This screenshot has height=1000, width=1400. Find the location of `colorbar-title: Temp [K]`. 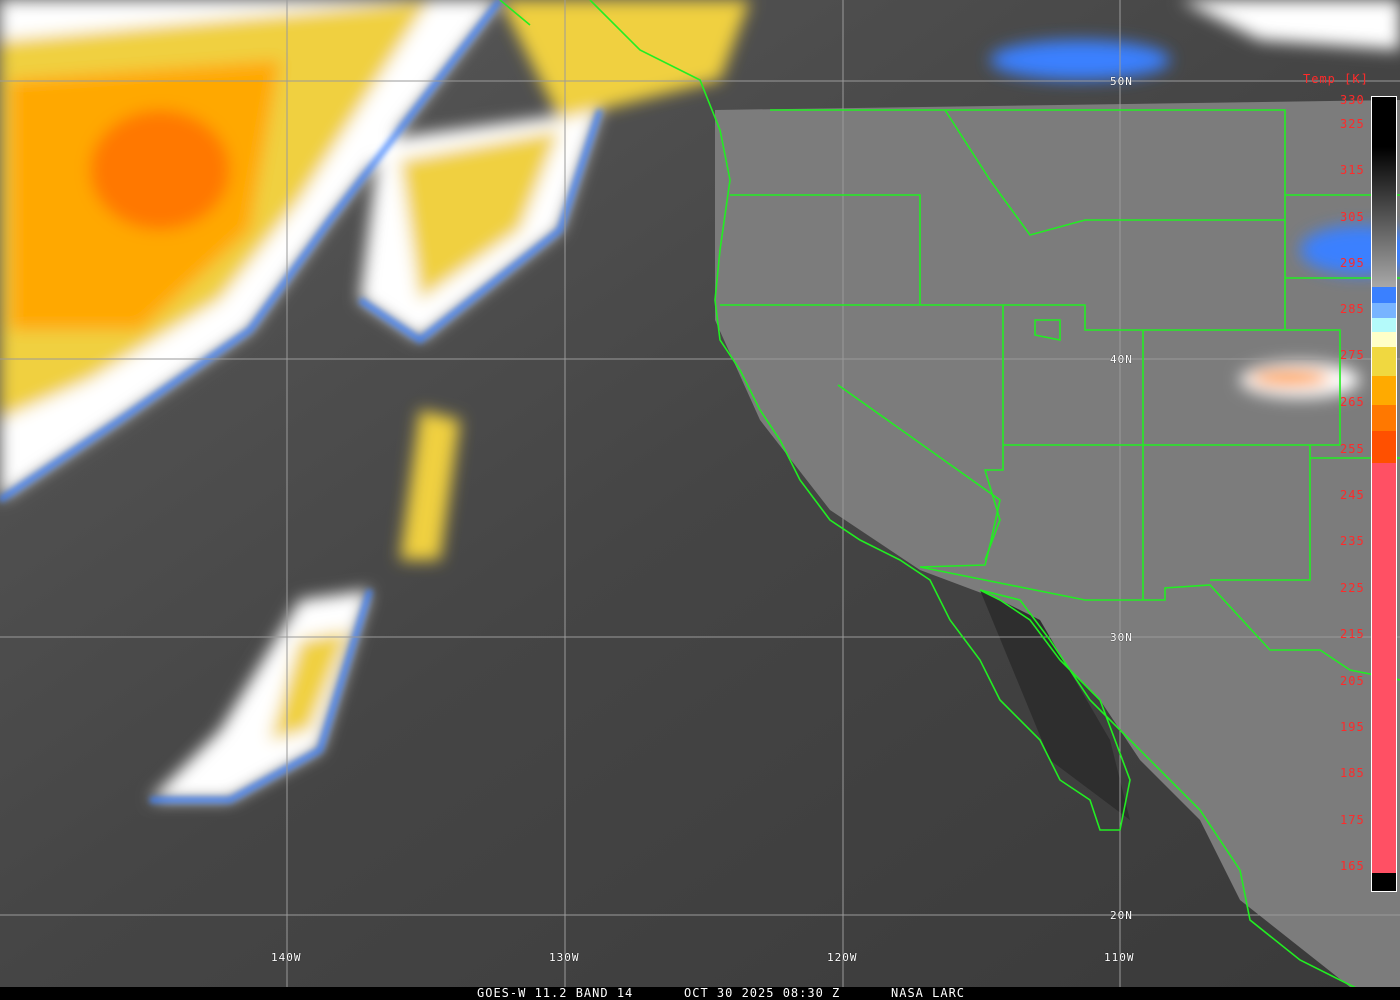

colorbar-title: Temp [K] is located at coordinates (1336, 79).